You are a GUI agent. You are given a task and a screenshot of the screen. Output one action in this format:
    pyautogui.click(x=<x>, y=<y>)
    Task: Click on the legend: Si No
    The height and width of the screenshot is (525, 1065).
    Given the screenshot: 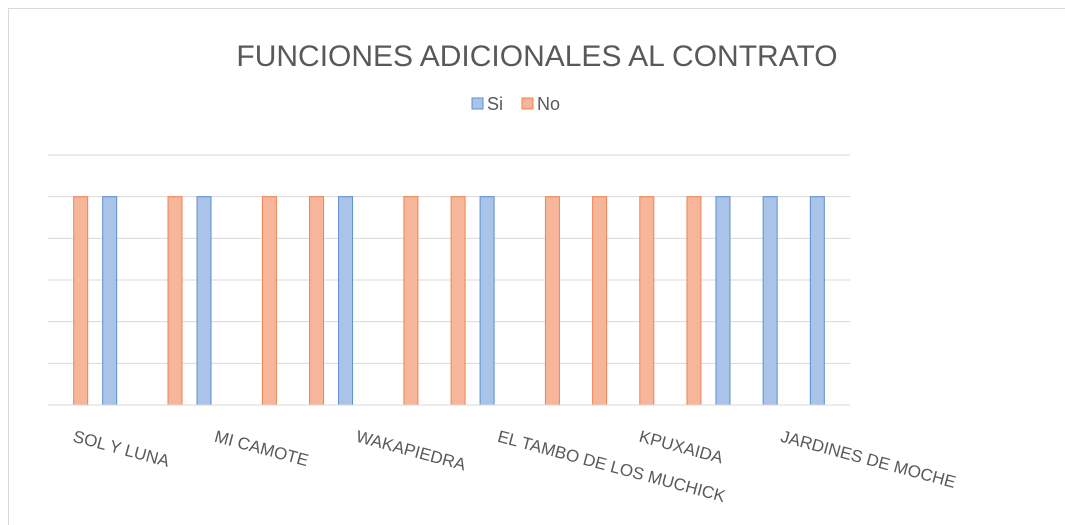 What is the action you would take?
    pyautogui.click(x=515, y=104)
    